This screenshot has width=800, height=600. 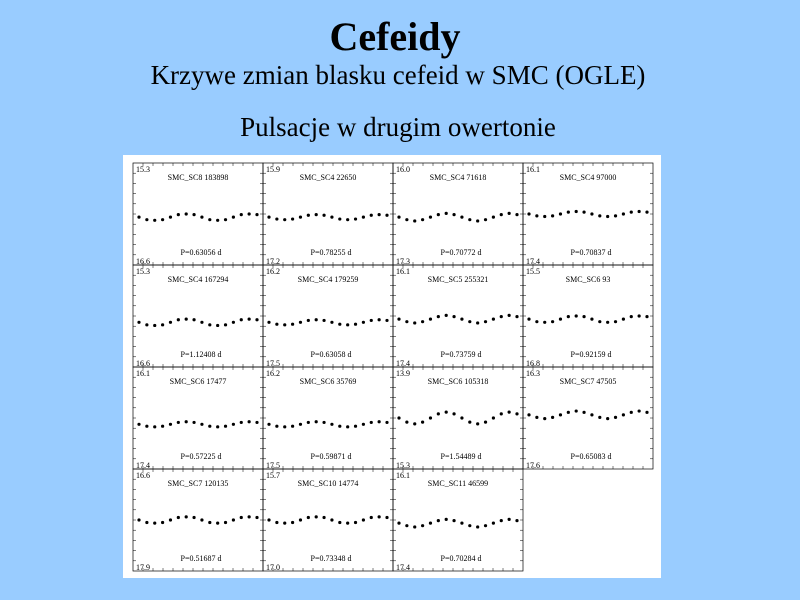 What do you see at coordinates (461, 252) in the screenshot?
I see `period-label: P=0.70772 d` at bounding box center [461, 252].